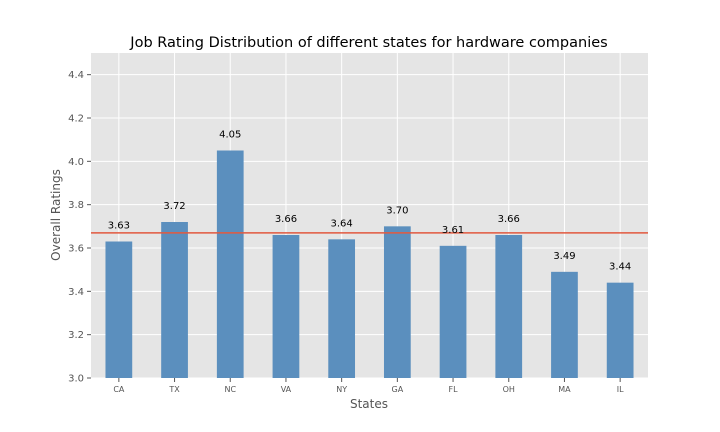  Describe the element at coordinates (119, 309) in the screenshot. I see `bar-ca` at that location.